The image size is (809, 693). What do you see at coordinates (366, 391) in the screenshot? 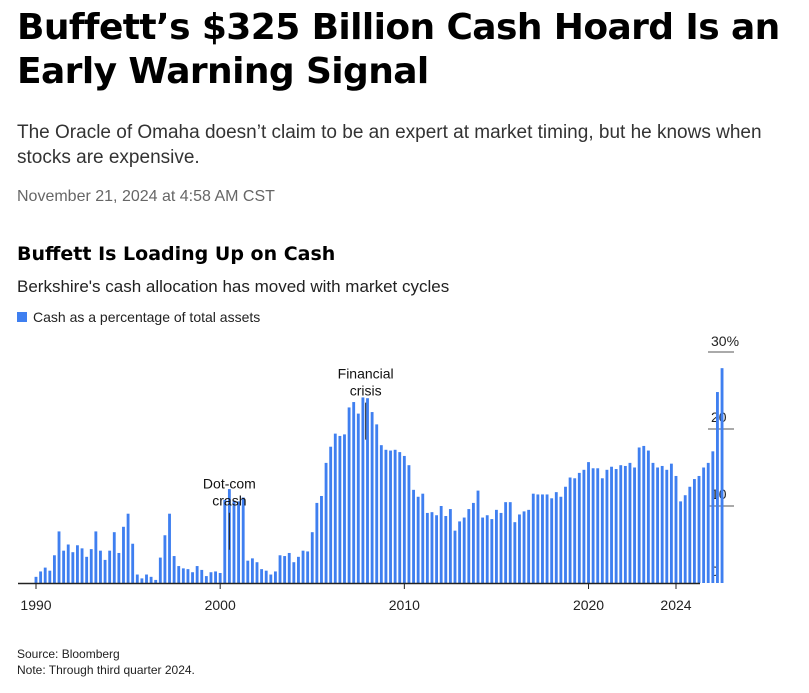
I see `annotation-label: crisis` at bounding box center [366, 391].